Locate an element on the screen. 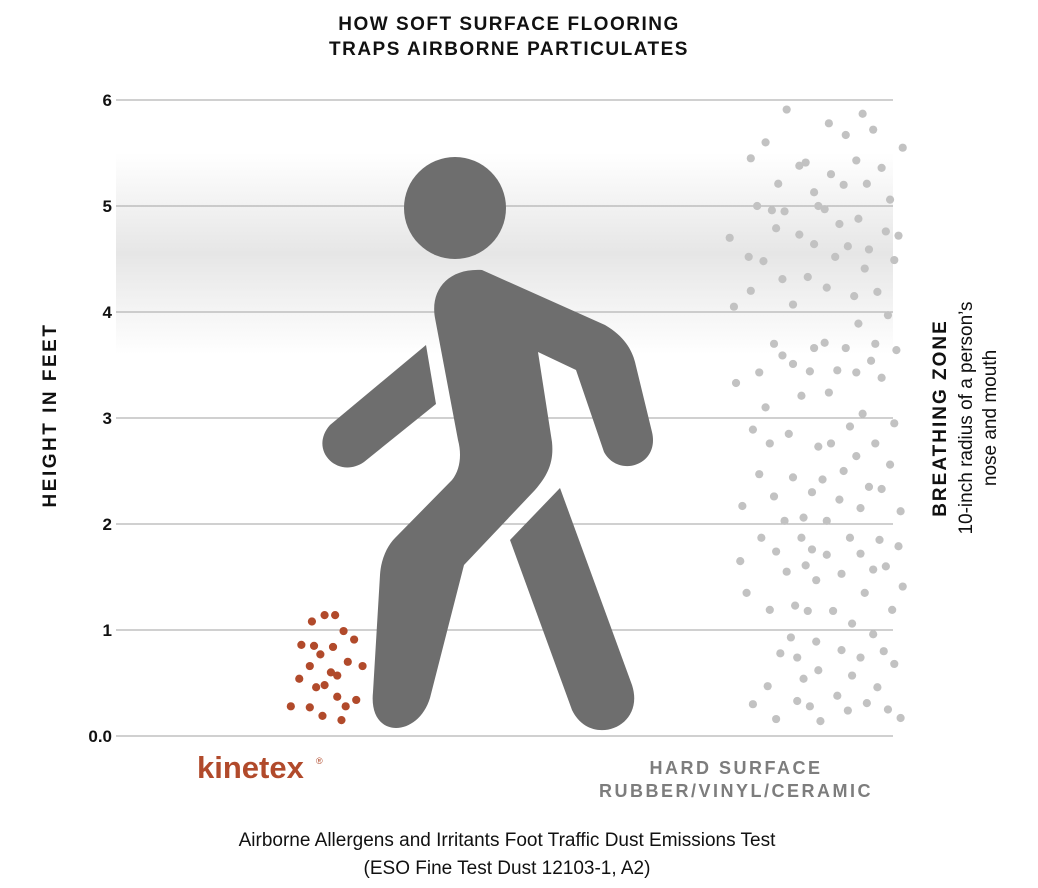 The width and height of the screenshot is (1038, 888). y-tick-label-2: 2 is located at coordinates (107, 524).